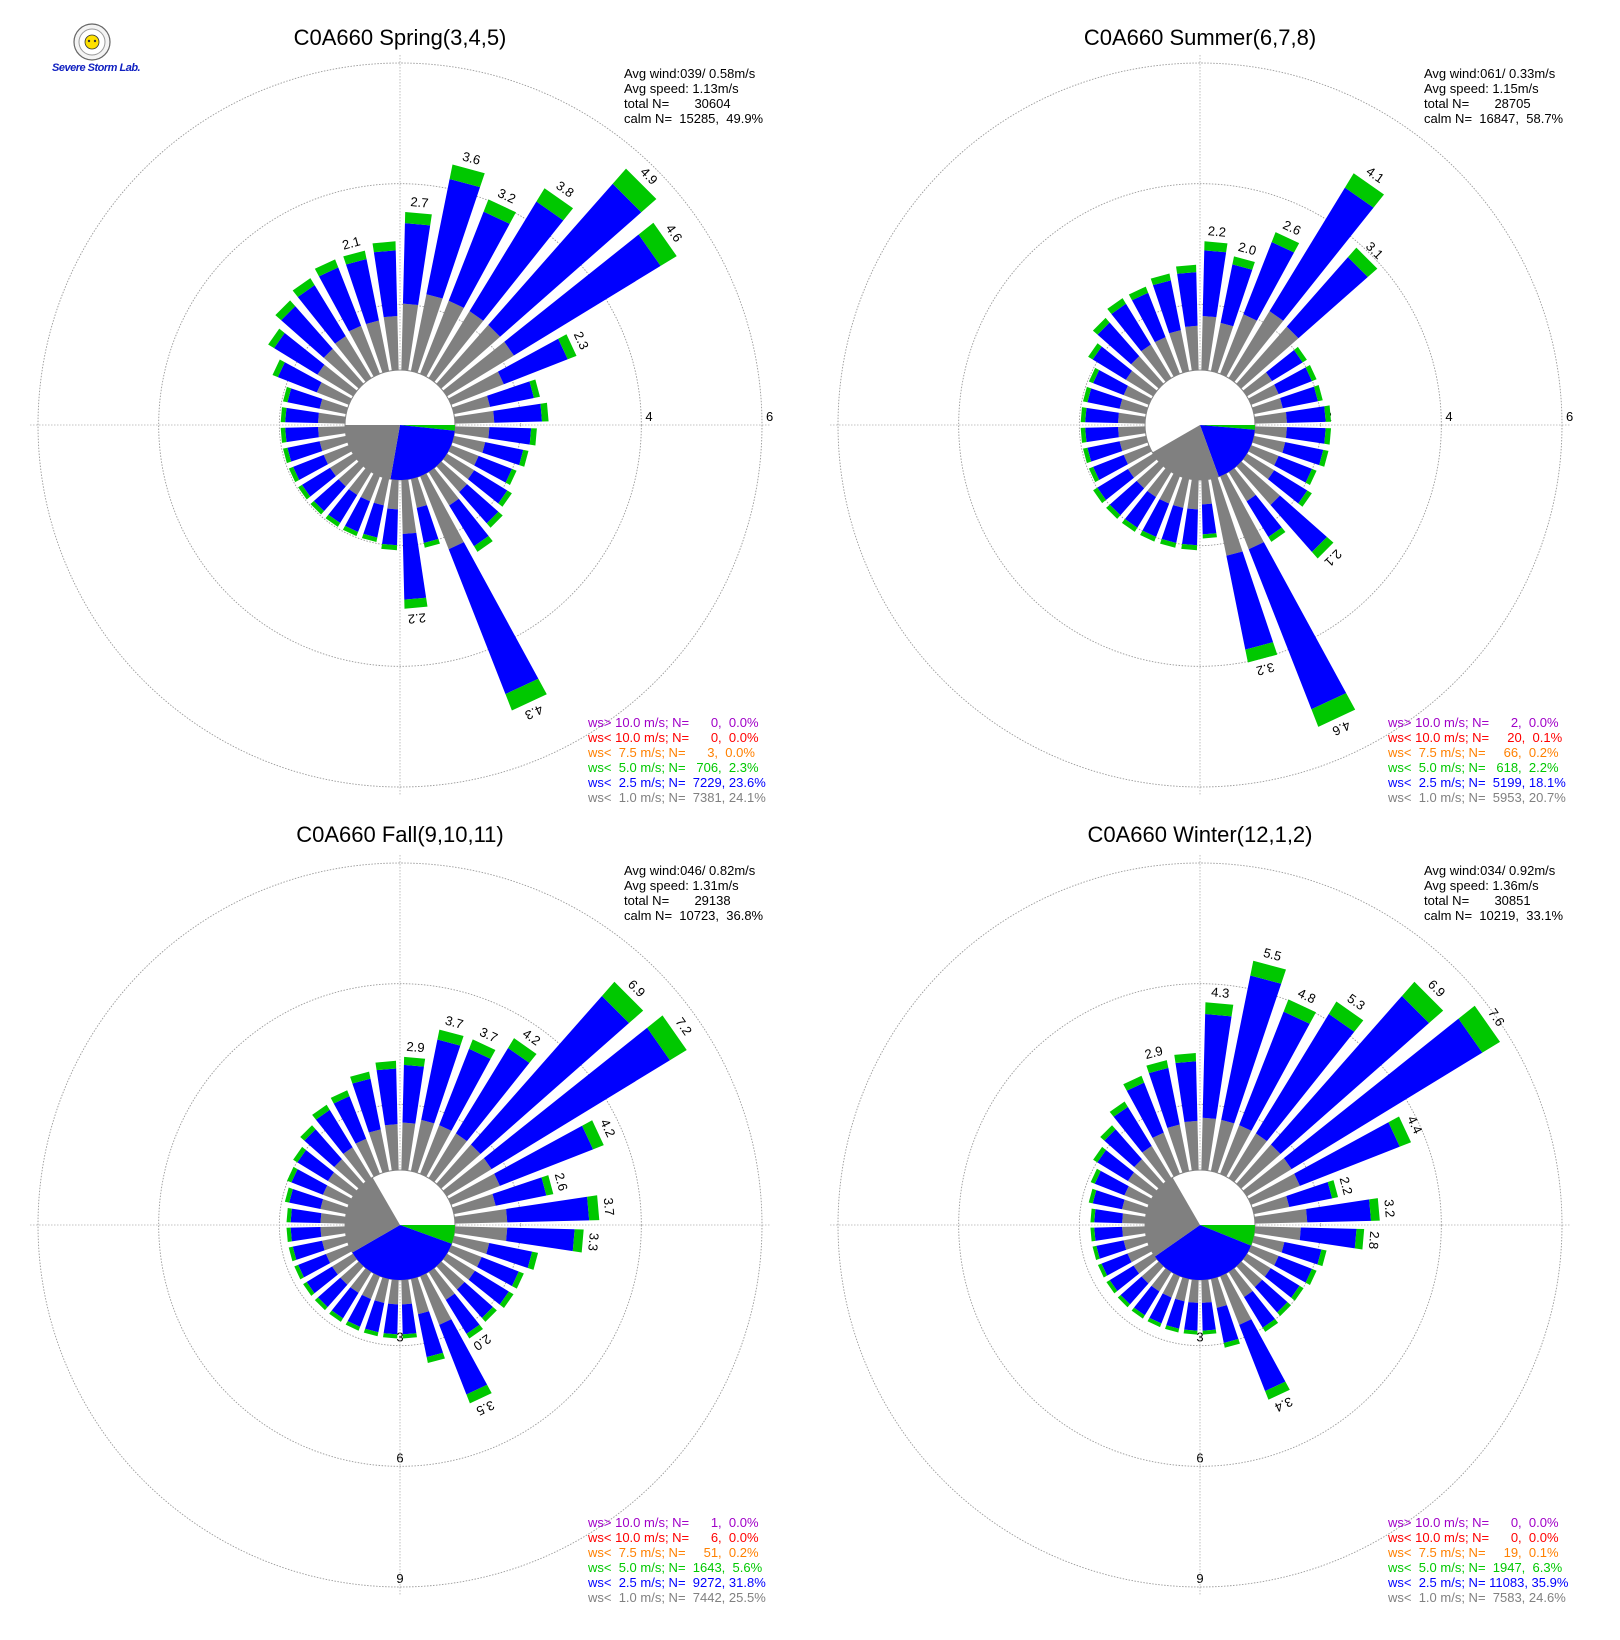  I want to click on bar-value-label: 3.4, so click(1283, 1404).